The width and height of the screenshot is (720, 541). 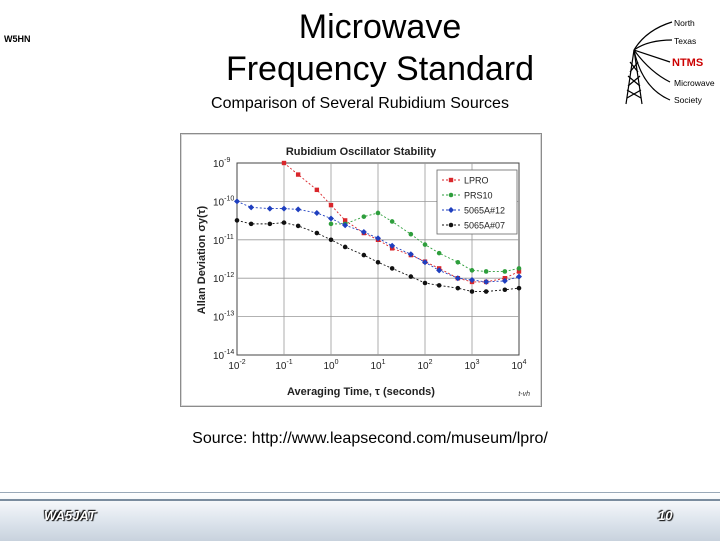 I want to click on ntms-logo: North Texas NTMS Microwave Society, so click(x=666, y=63).